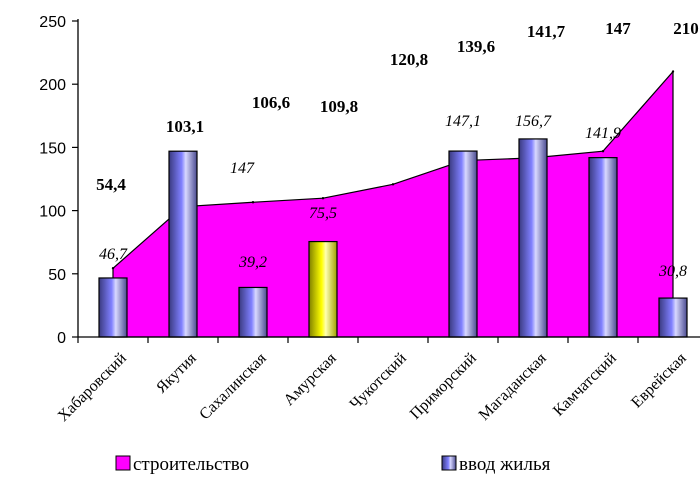 The width and height of the screenshot is (700, 477). I want to click on y-tick-label: 150, so click(52, 148).